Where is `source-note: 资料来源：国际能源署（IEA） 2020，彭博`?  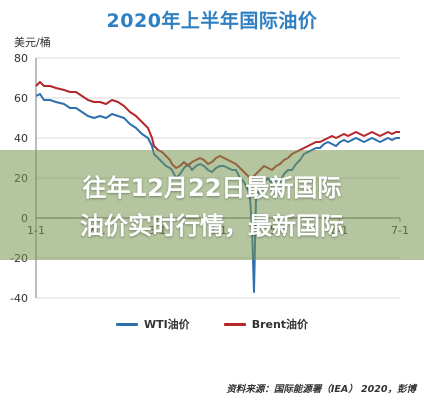 source-note: 资料来源：国际能源署（IEA） 2020，彭博 is located at coordinates (321, 389).